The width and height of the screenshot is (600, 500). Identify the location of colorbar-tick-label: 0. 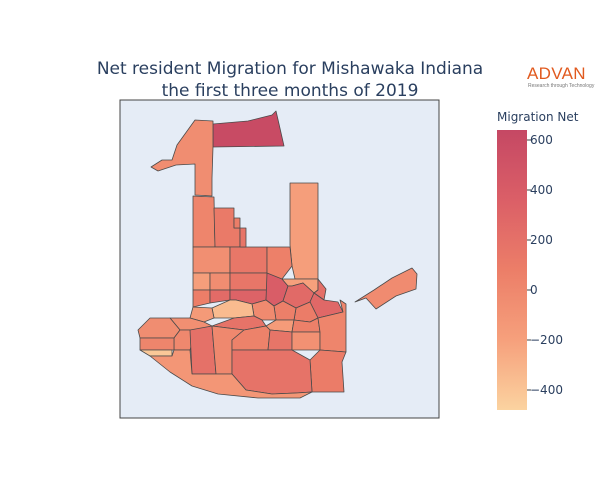
(534, 290).